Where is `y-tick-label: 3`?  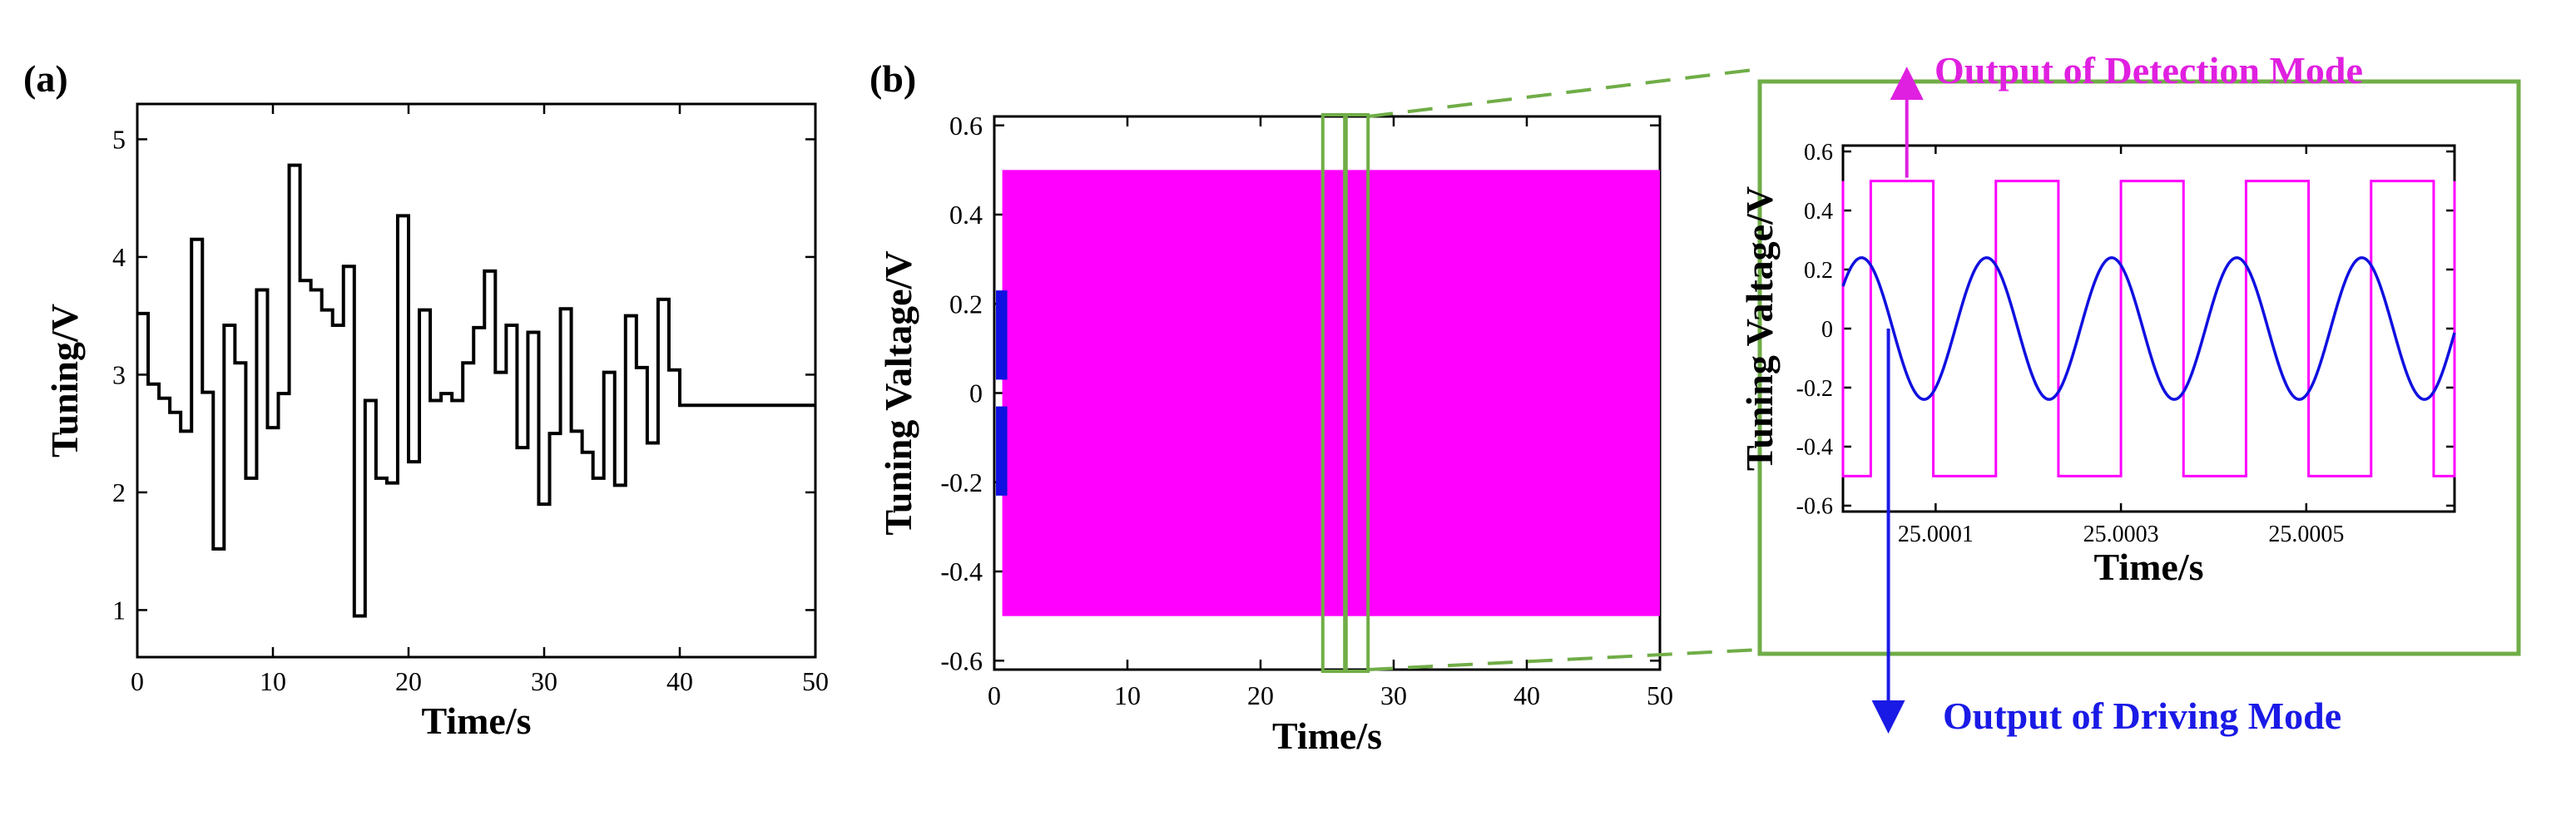 y-tick-label: 3 is located at coordinates (119, 375).